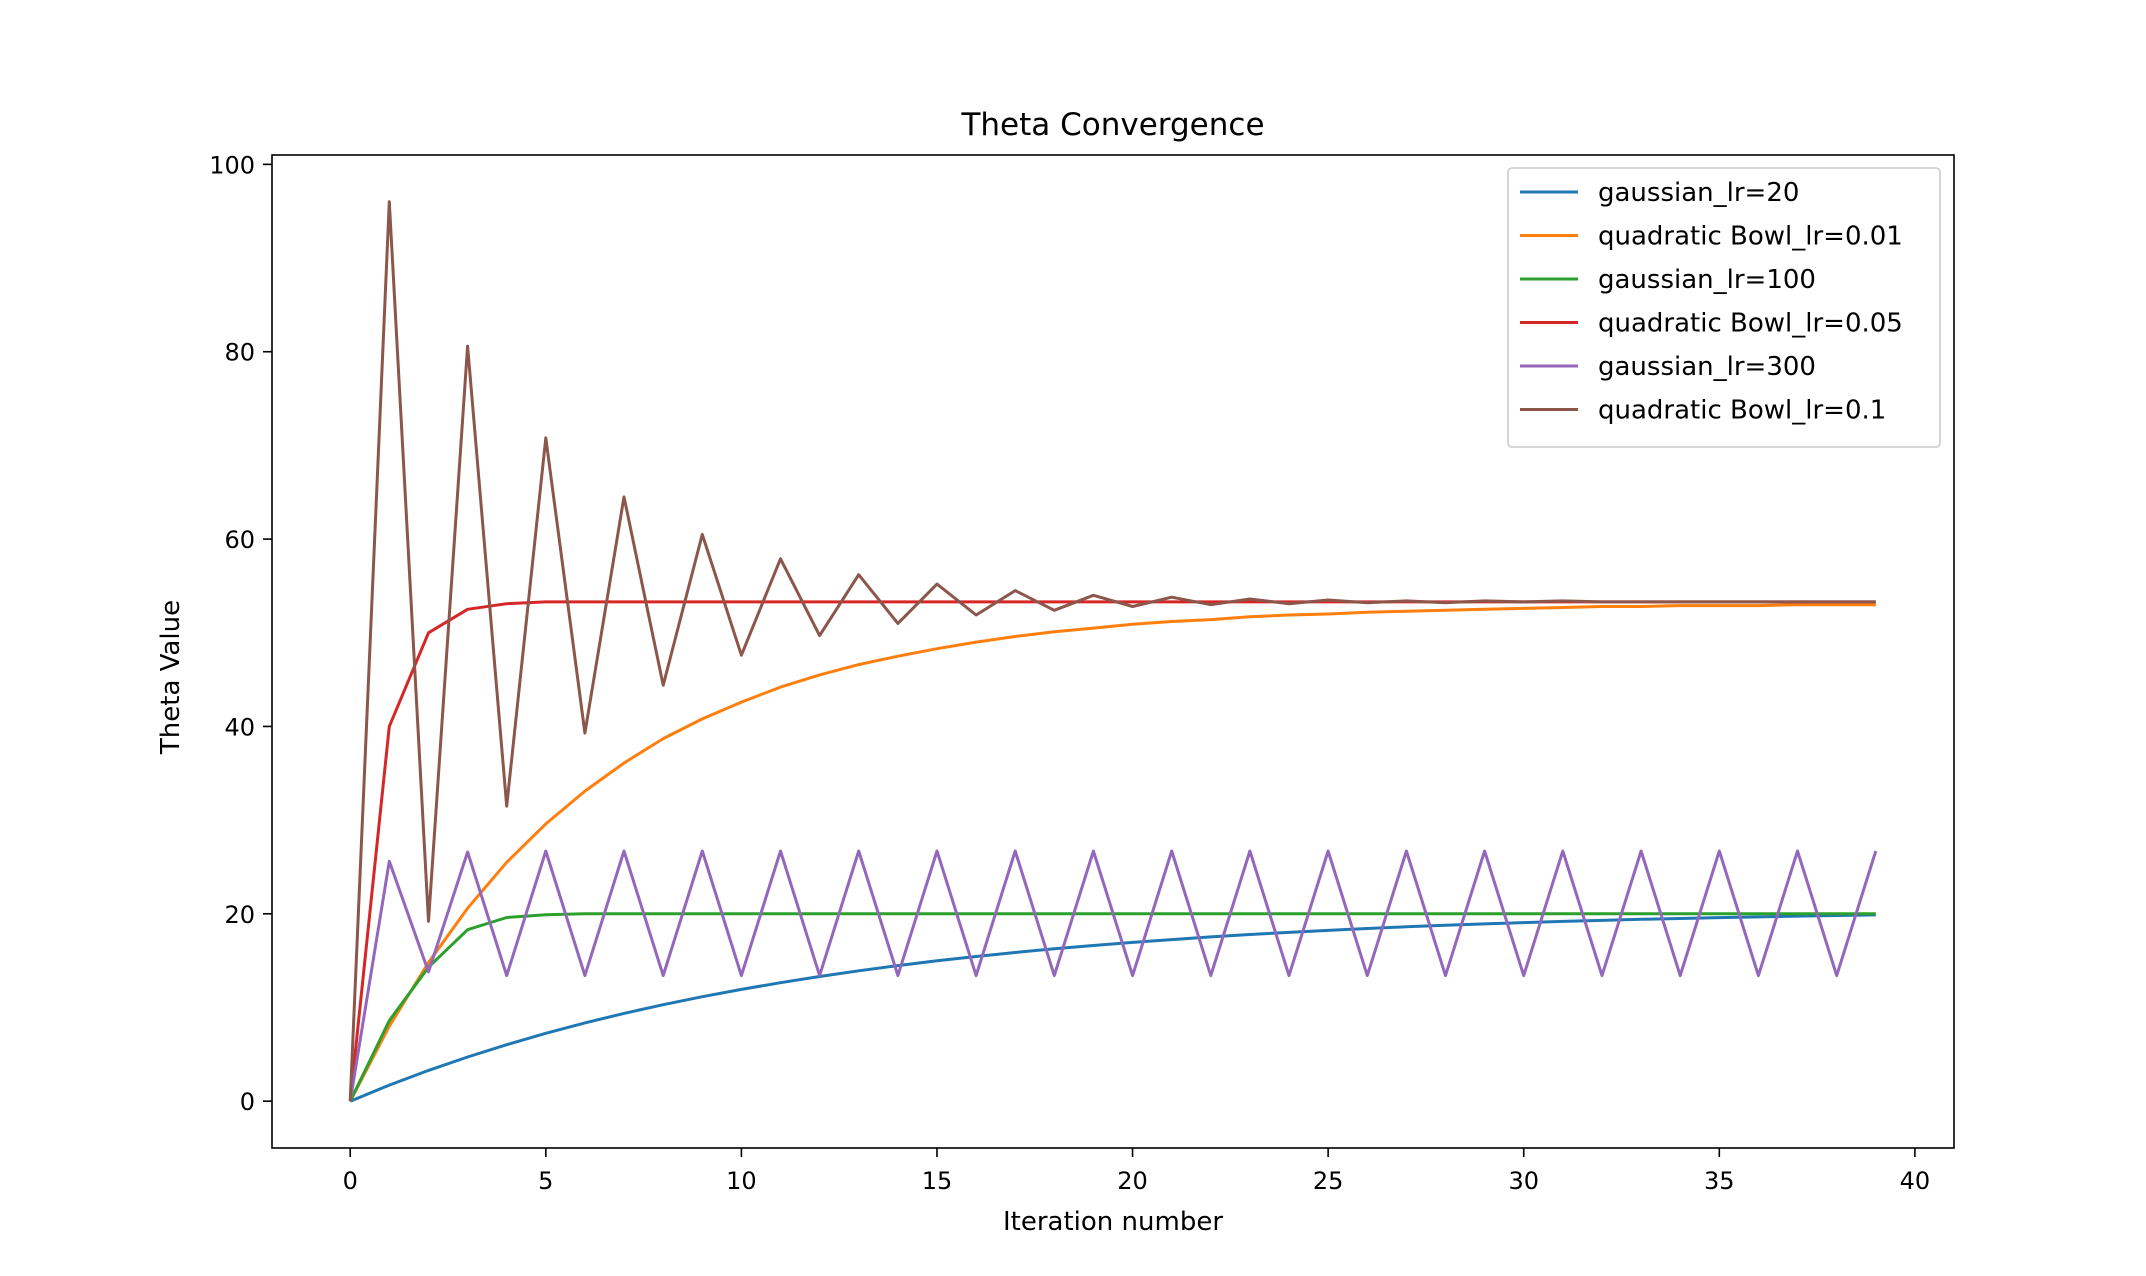 This screenshot has height=1276, width=2146. What do you see at coordinates (171, 677) in the screenshot?
I see `y-axis-label: Theta Value` at bounding box center [171, 677].